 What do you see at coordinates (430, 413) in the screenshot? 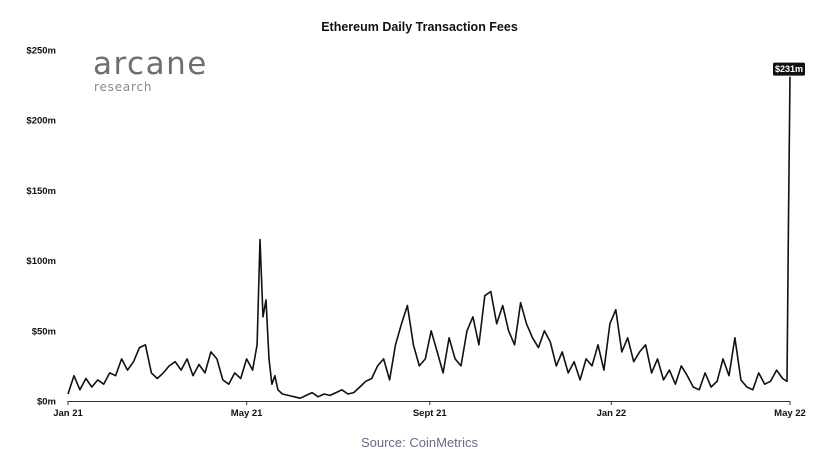
I see `x-tick-label: Sept 21` at bounding box center [430, 413].